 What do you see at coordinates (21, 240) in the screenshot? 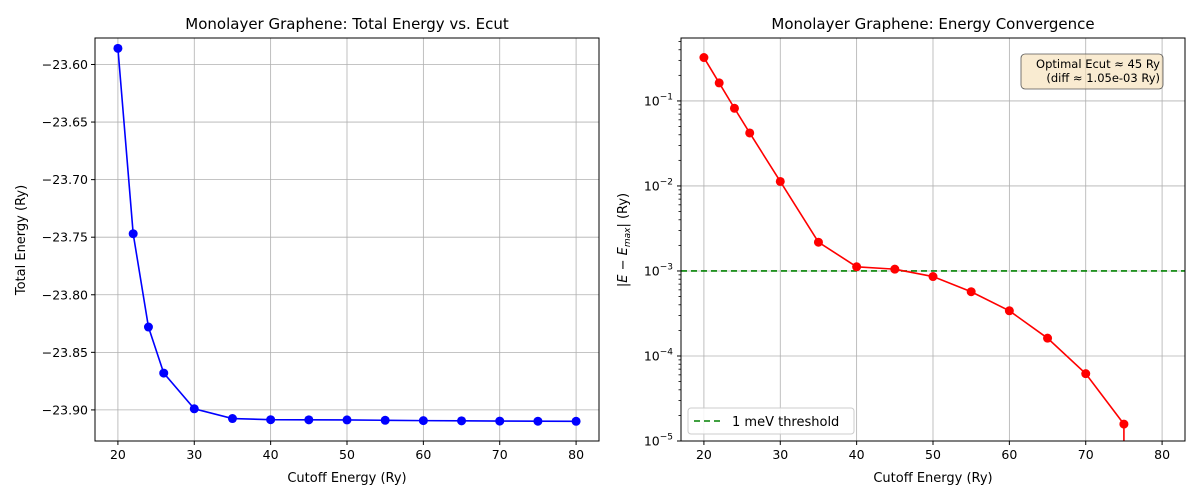
I see `y-axis-label-left: Total Energy (Ry)` at bounding box center [21, 240].